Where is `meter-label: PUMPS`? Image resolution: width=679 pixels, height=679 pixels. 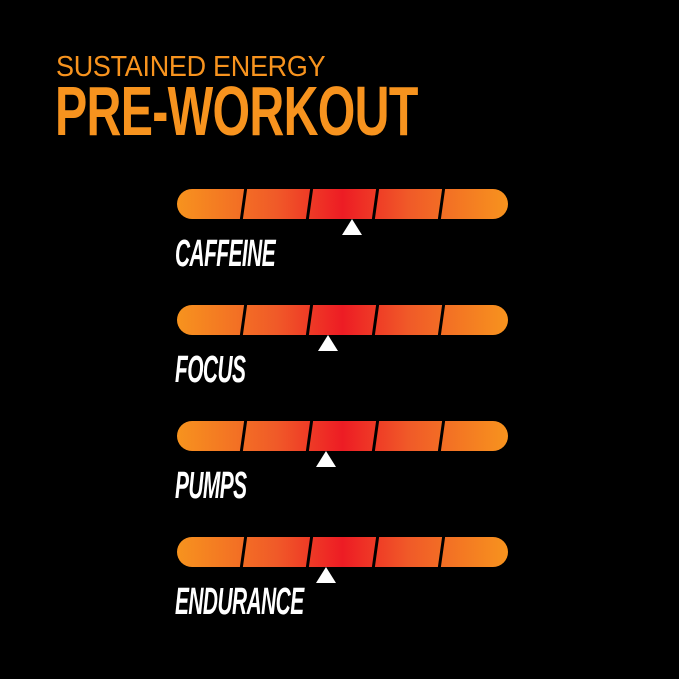
meter-label: PUMPS is located at coordinates (211, 486).